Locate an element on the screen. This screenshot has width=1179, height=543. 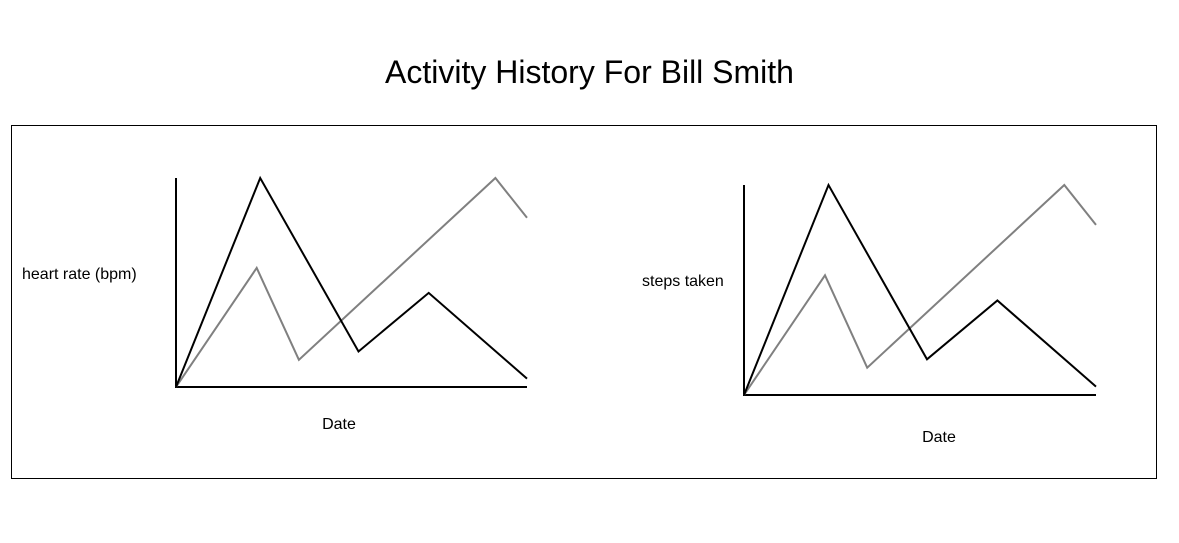
heart-rate-series-dark-line is located at coordinates (351, 281).